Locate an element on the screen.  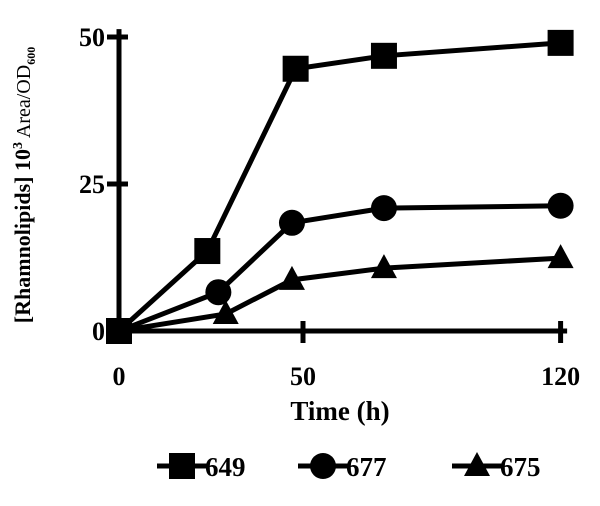
legend: 649 677 675 is located at coordinates (349, 467).